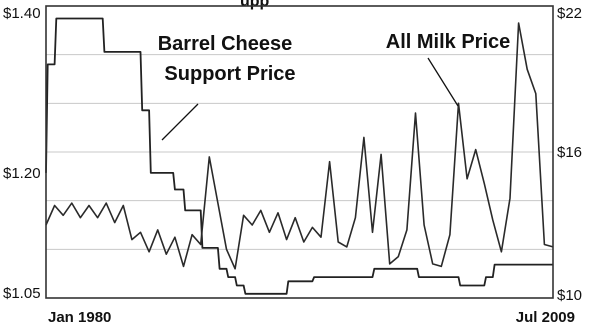 The width and height of the screenshot is (599, 331). What do you see at coordinates (545, 317) in the screenshot?
I see `x-tick-label: Jul 2009` at bounding box center [545, 317].